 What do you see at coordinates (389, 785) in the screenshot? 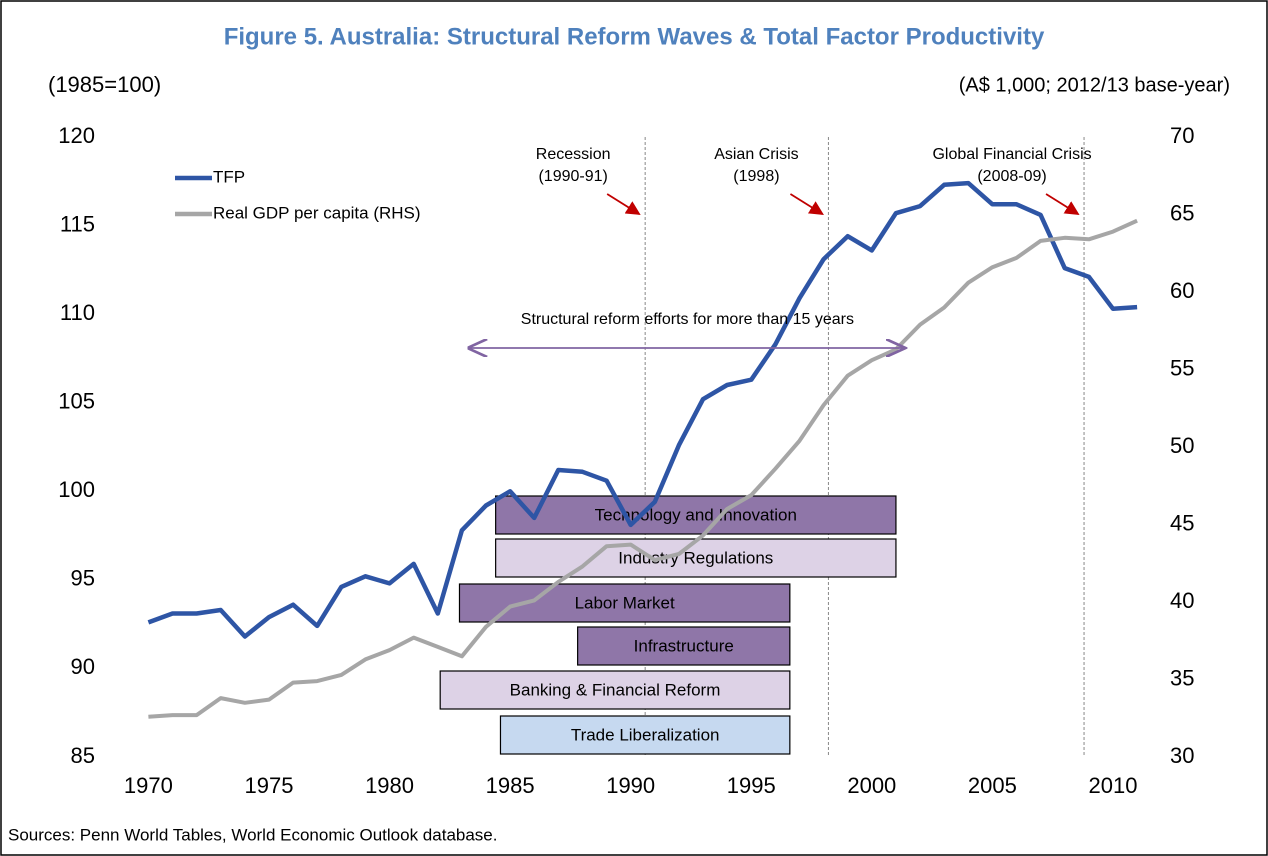
I see `x-tick-label: 1980` at bounding box center [389, 785].